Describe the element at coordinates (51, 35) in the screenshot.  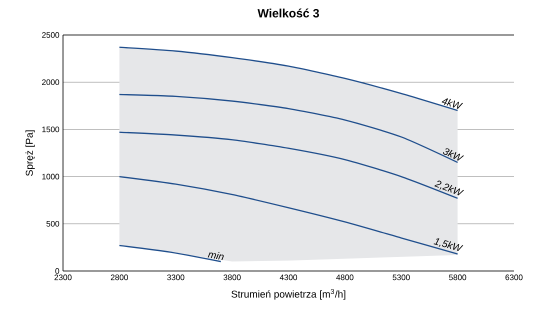
I see `y-tick-label: 2500` at that location.